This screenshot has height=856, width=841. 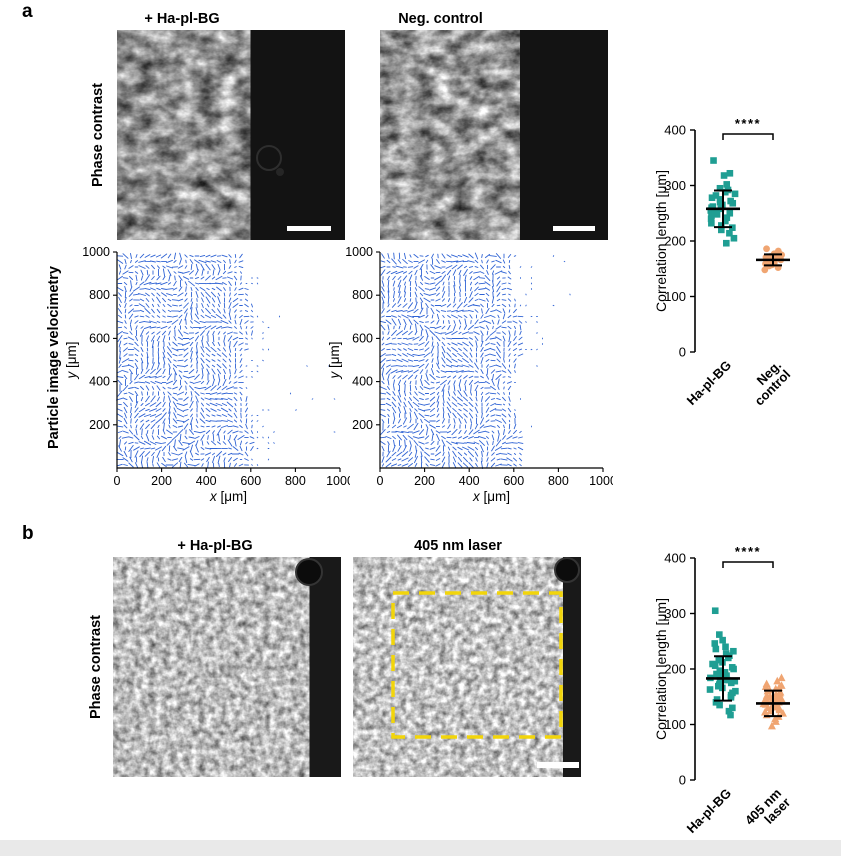 I want to click on panel-b-label: b, so click(x=28, y=533).